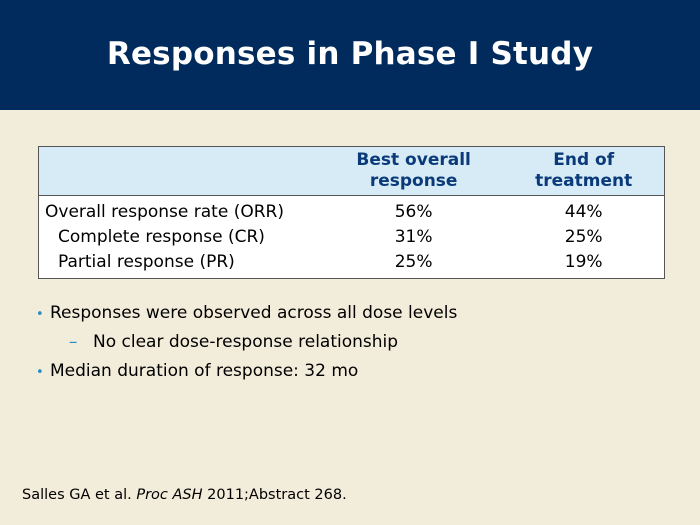 This screenshot has width=700, height=525. I want to click on table-header-best-overall: Best overall response, so click(413, 171).